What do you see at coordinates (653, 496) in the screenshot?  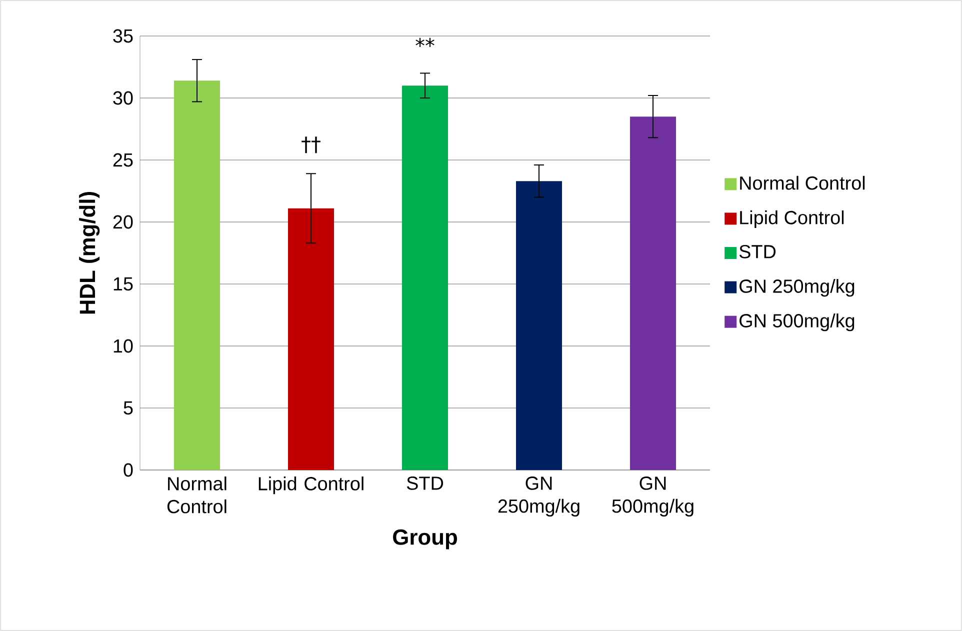 I see `x-tick-label: GN 500mg/kg` at bounding box center [653, 496].